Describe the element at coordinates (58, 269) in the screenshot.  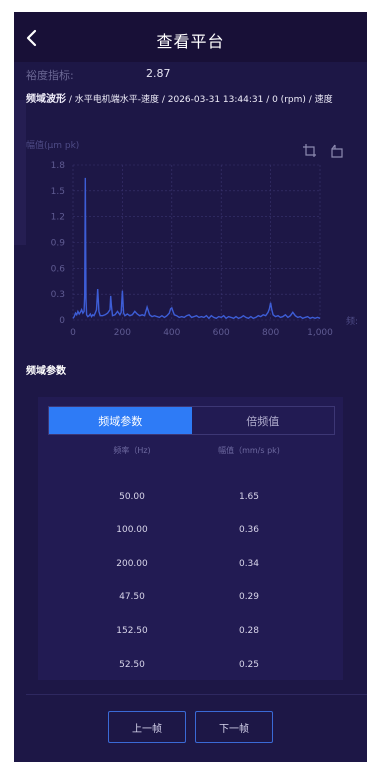
I see `y-tick-label: 0.6` at that location.